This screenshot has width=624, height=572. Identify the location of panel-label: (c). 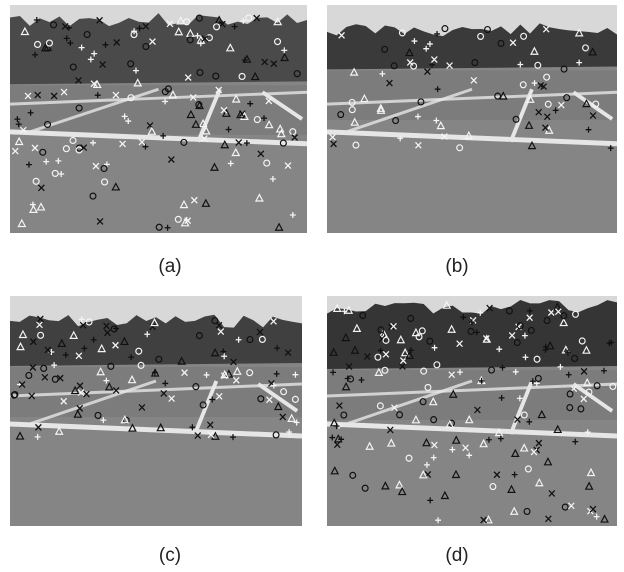
(170, 555).